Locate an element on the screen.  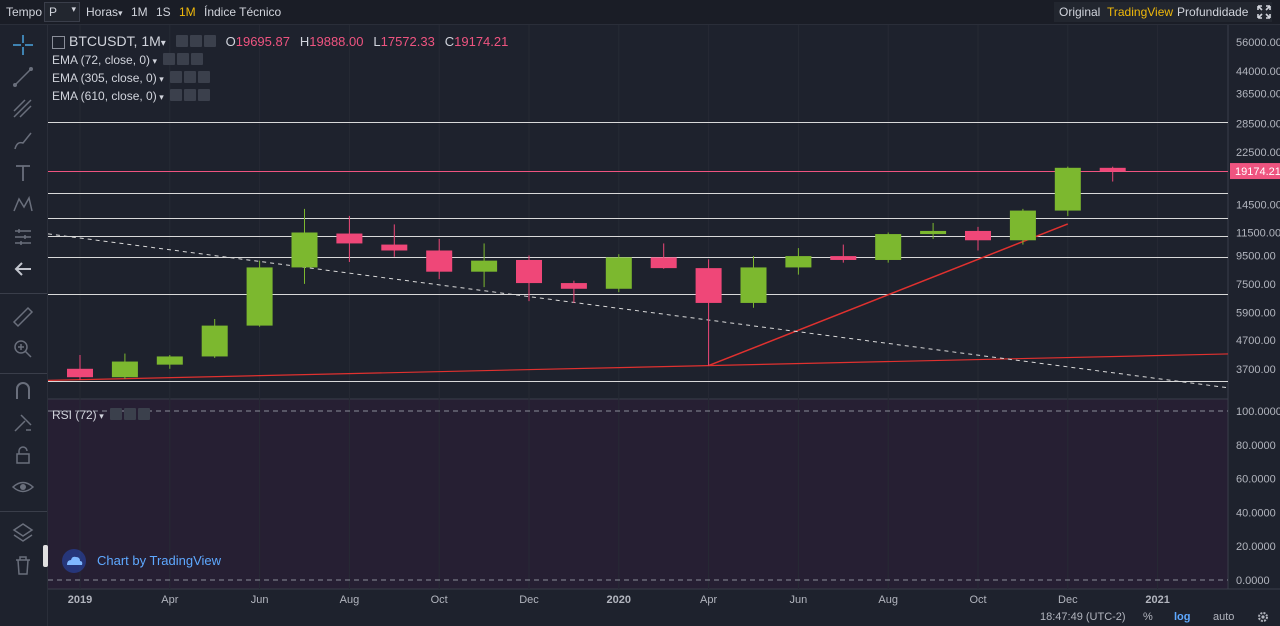
fullscreen-icon is located at coordinates (1264, 12).